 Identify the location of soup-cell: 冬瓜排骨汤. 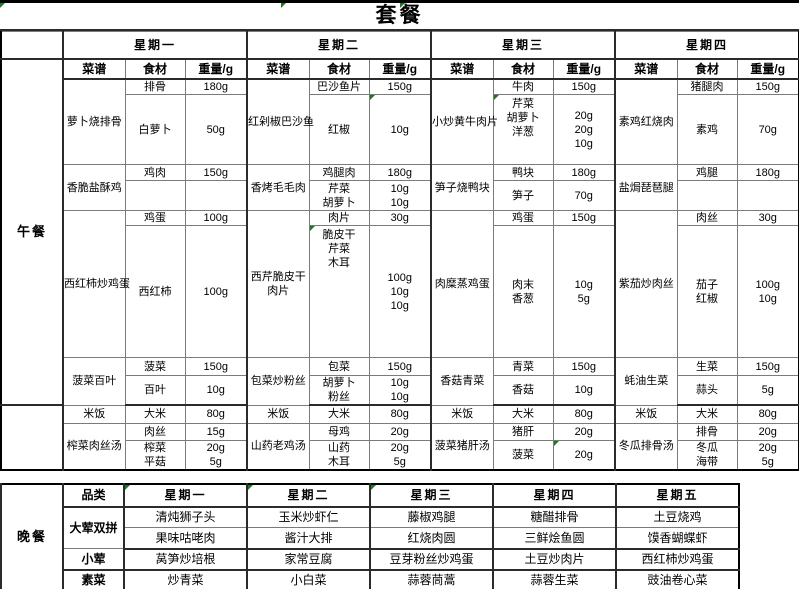
(646, 446).